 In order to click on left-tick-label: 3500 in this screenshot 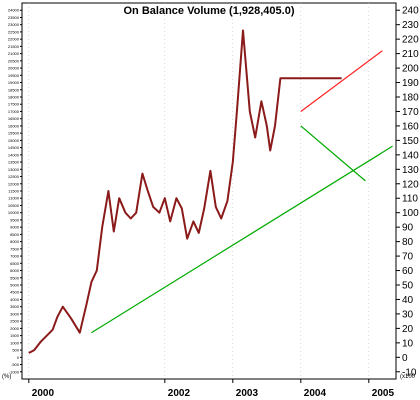, I will do `click(15, 306)`.